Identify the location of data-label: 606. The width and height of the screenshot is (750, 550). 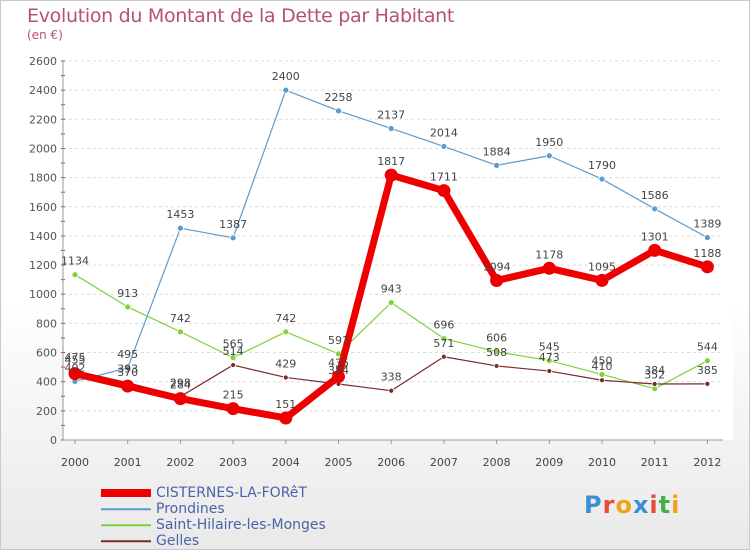
(496, 338).